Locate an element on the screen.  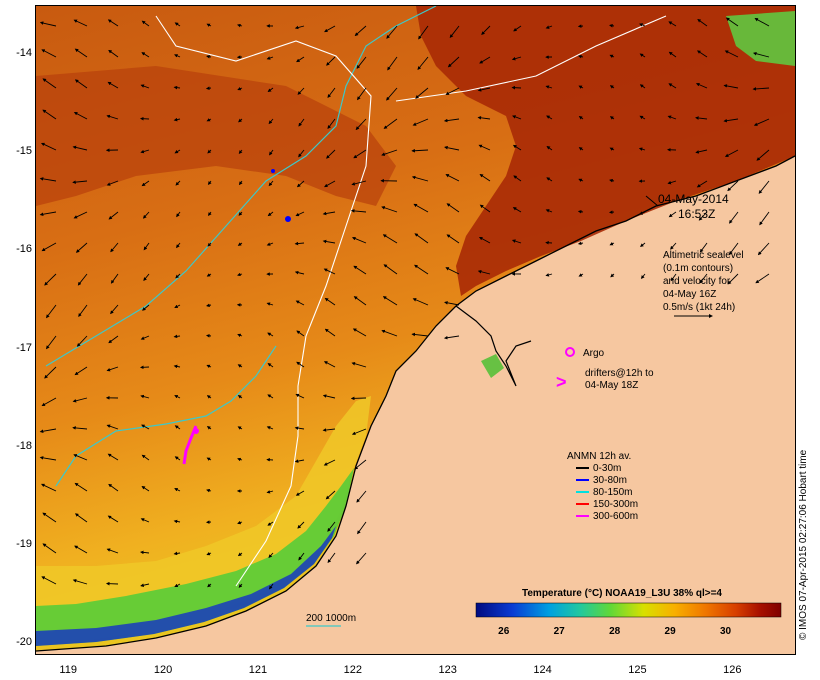
drifters-line-2: 04-May 18Z is located at coordinates (611, 385).